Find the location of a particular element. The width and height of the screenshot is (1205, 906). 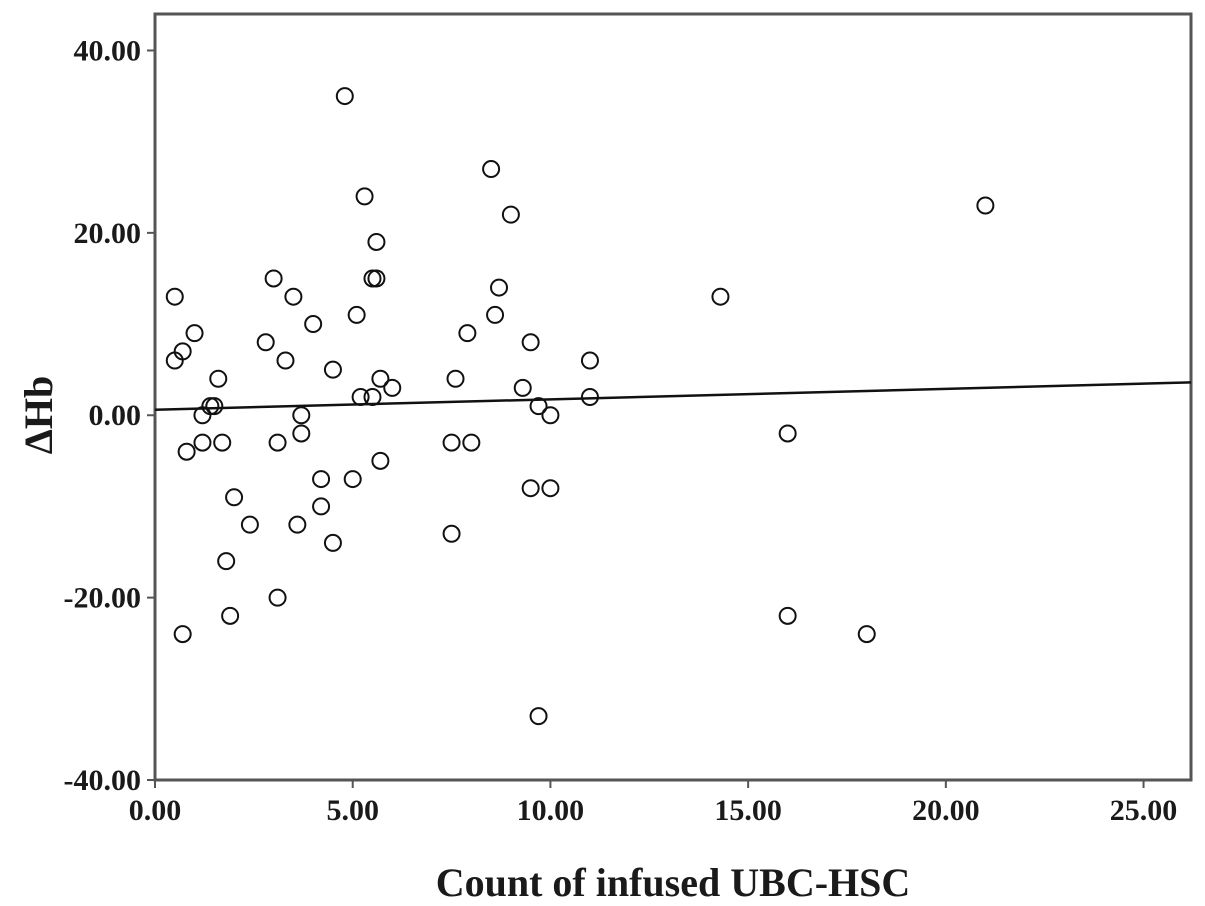

x-tick-label: 10.00 is located at coordinates (551, 810).